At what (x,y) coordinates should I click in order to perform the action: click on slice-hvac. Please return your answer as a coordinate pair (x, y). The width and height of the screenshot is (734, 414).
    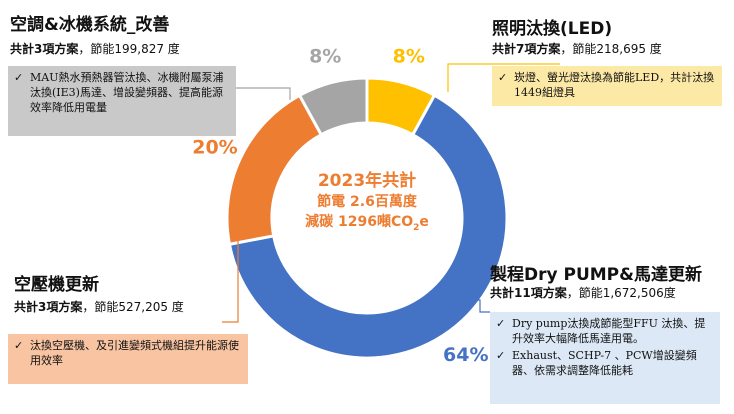
    Looking at the image, I should click on (333, 106).